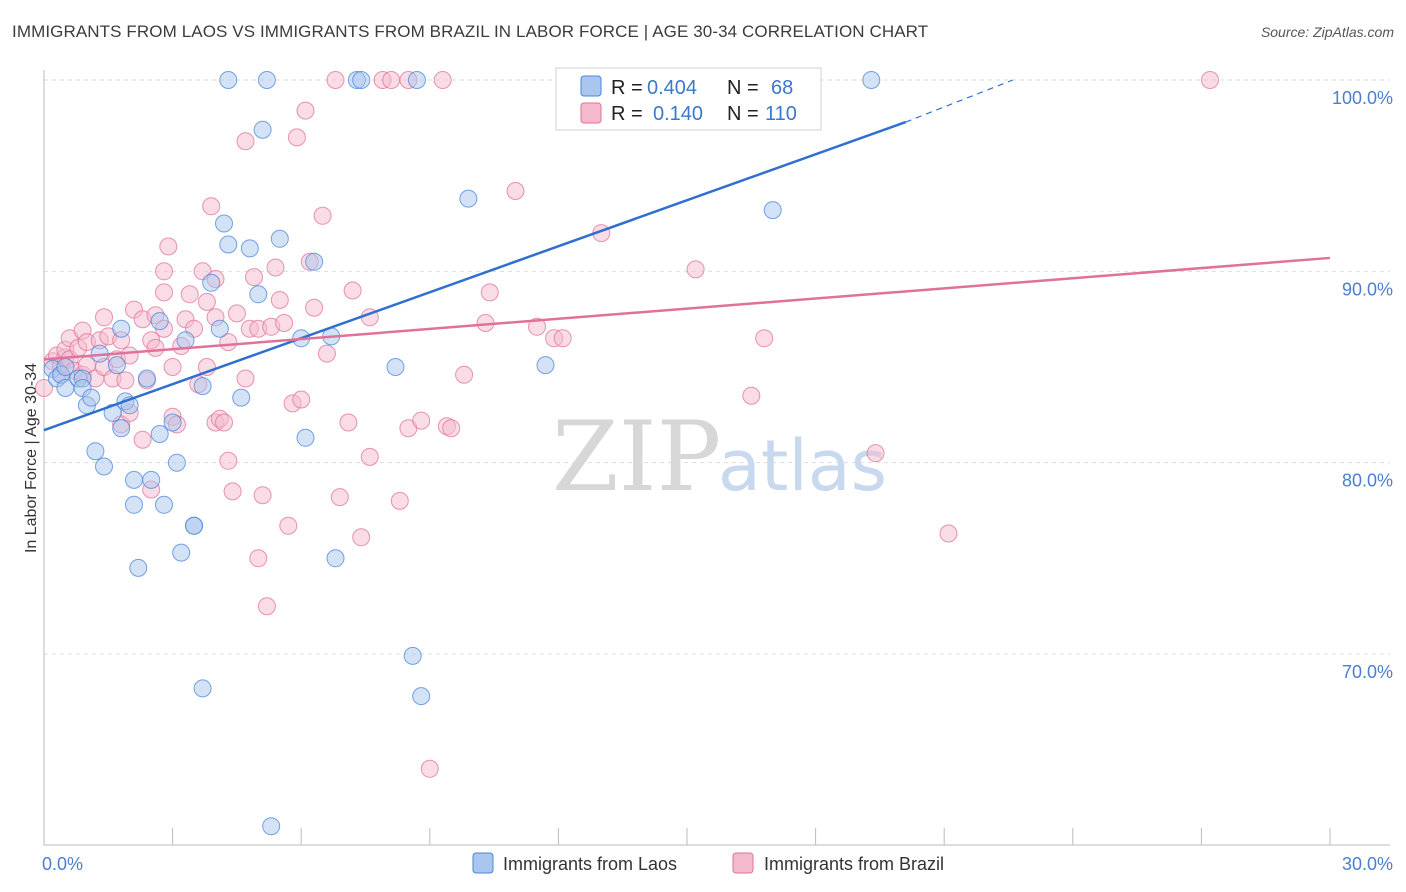  I want to click on legend-label-brazil: Immigrants from Brazil, so click(854, 864).